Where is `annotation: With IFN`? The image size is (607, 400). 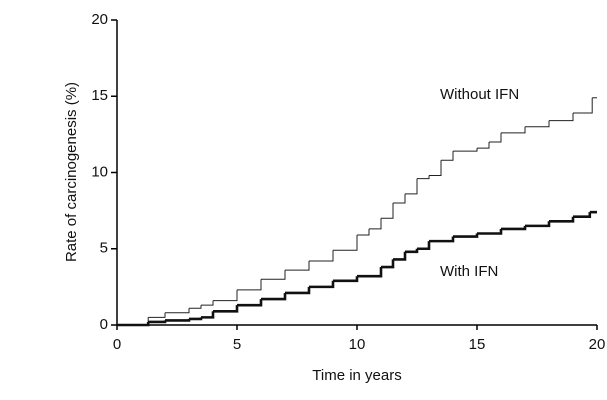
annotation: With IFN is located at coordinates (469, 271).